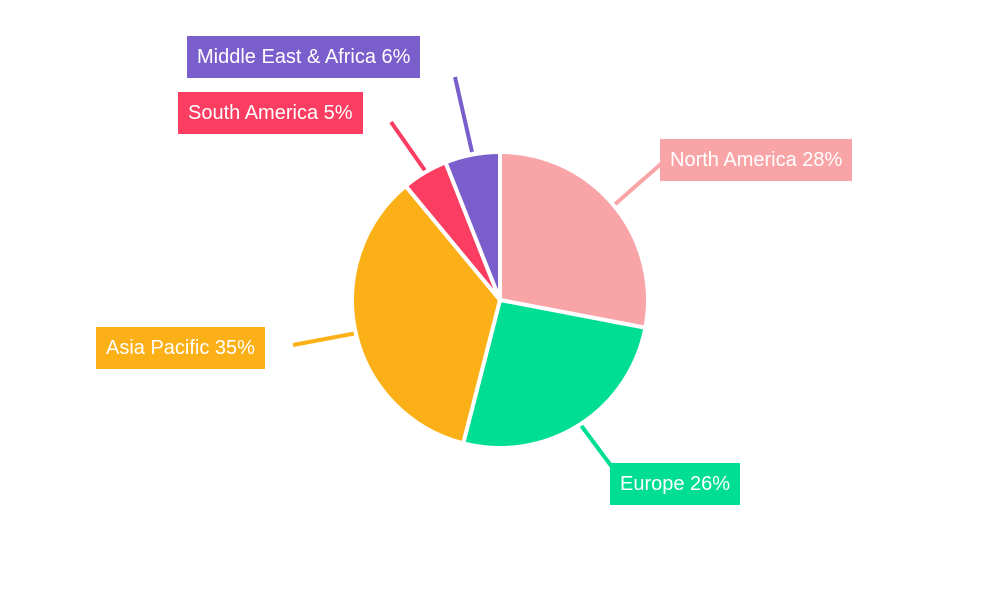 The height and width of the screenshot is (600, 1000). I want to click on pie-slice-asia-pacific, so click(426, 314).